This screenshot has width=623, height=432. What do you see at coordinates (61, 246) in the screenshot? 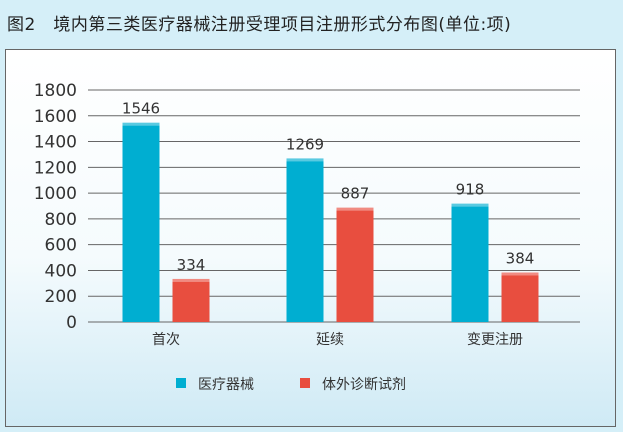
I see `y-tick-label: 600` at bounding box center [61, 246].